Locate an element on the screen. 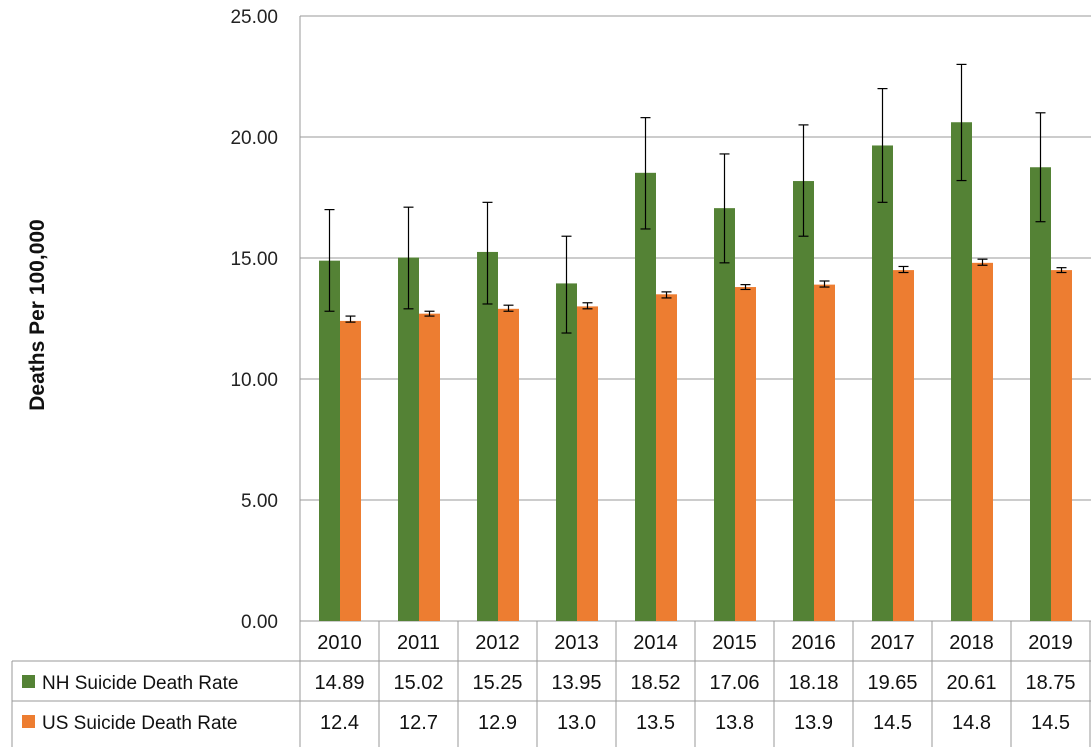 Image resolution: width=1091 pixels, height=747 pixels. x-tick-label: 2011 is located at coordinates (418, 643).